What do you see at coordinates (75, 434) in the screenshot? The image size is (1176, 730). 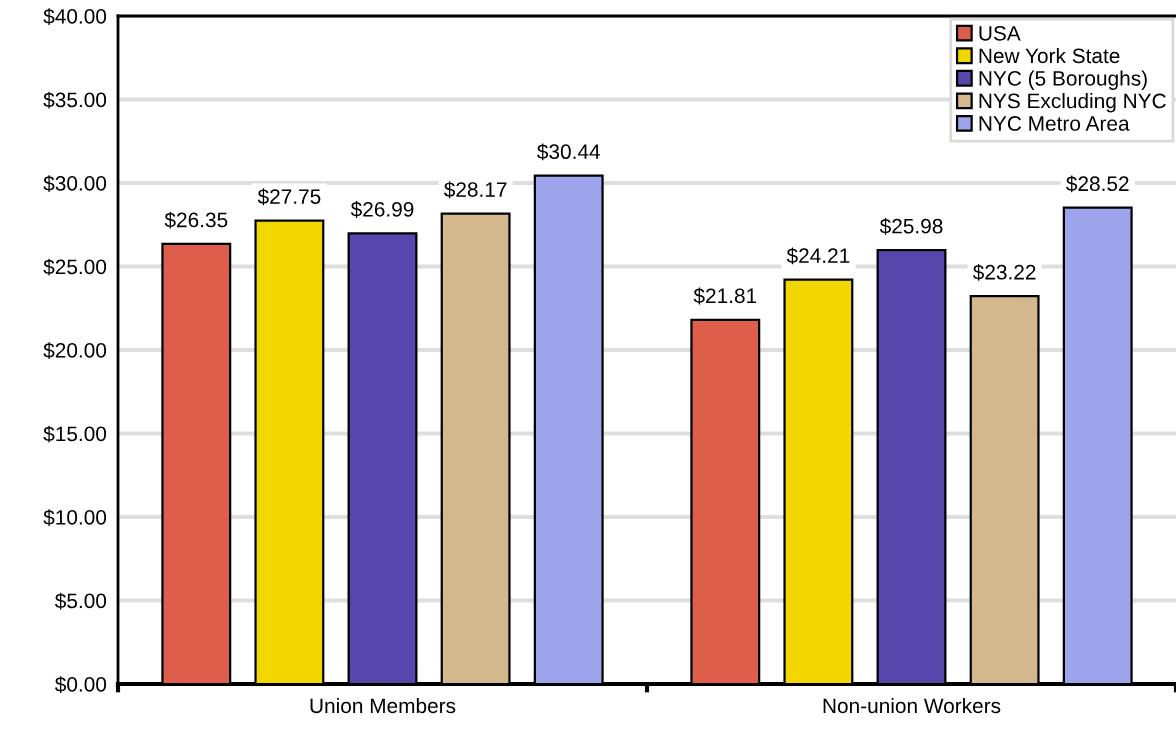 I see `y-tick-label: $15.00` at bounding box center [75, 434].